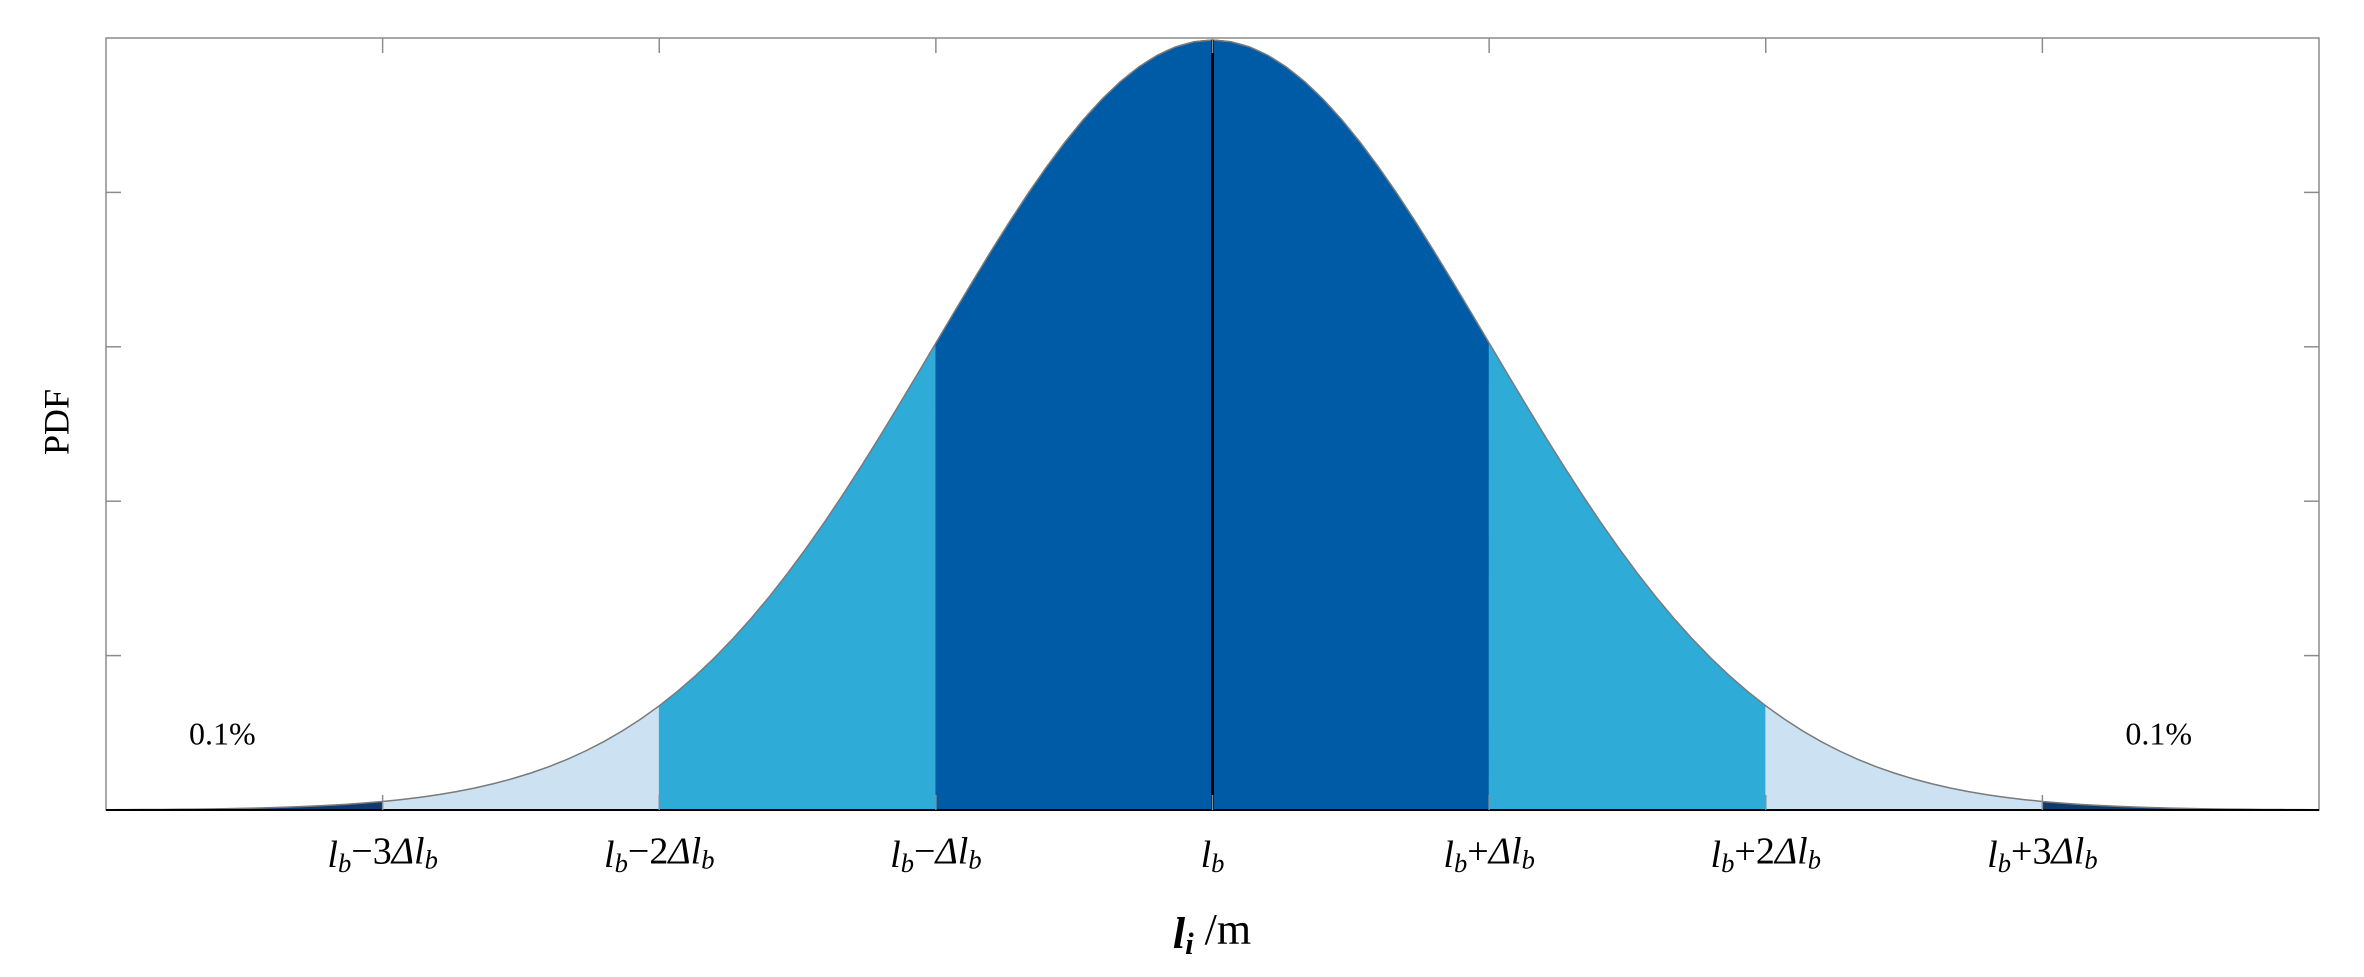 The width and height of the screenshot is (2364, 977). I want to click on x-tick-label: lb+2Δlb, so click(1766, 854).